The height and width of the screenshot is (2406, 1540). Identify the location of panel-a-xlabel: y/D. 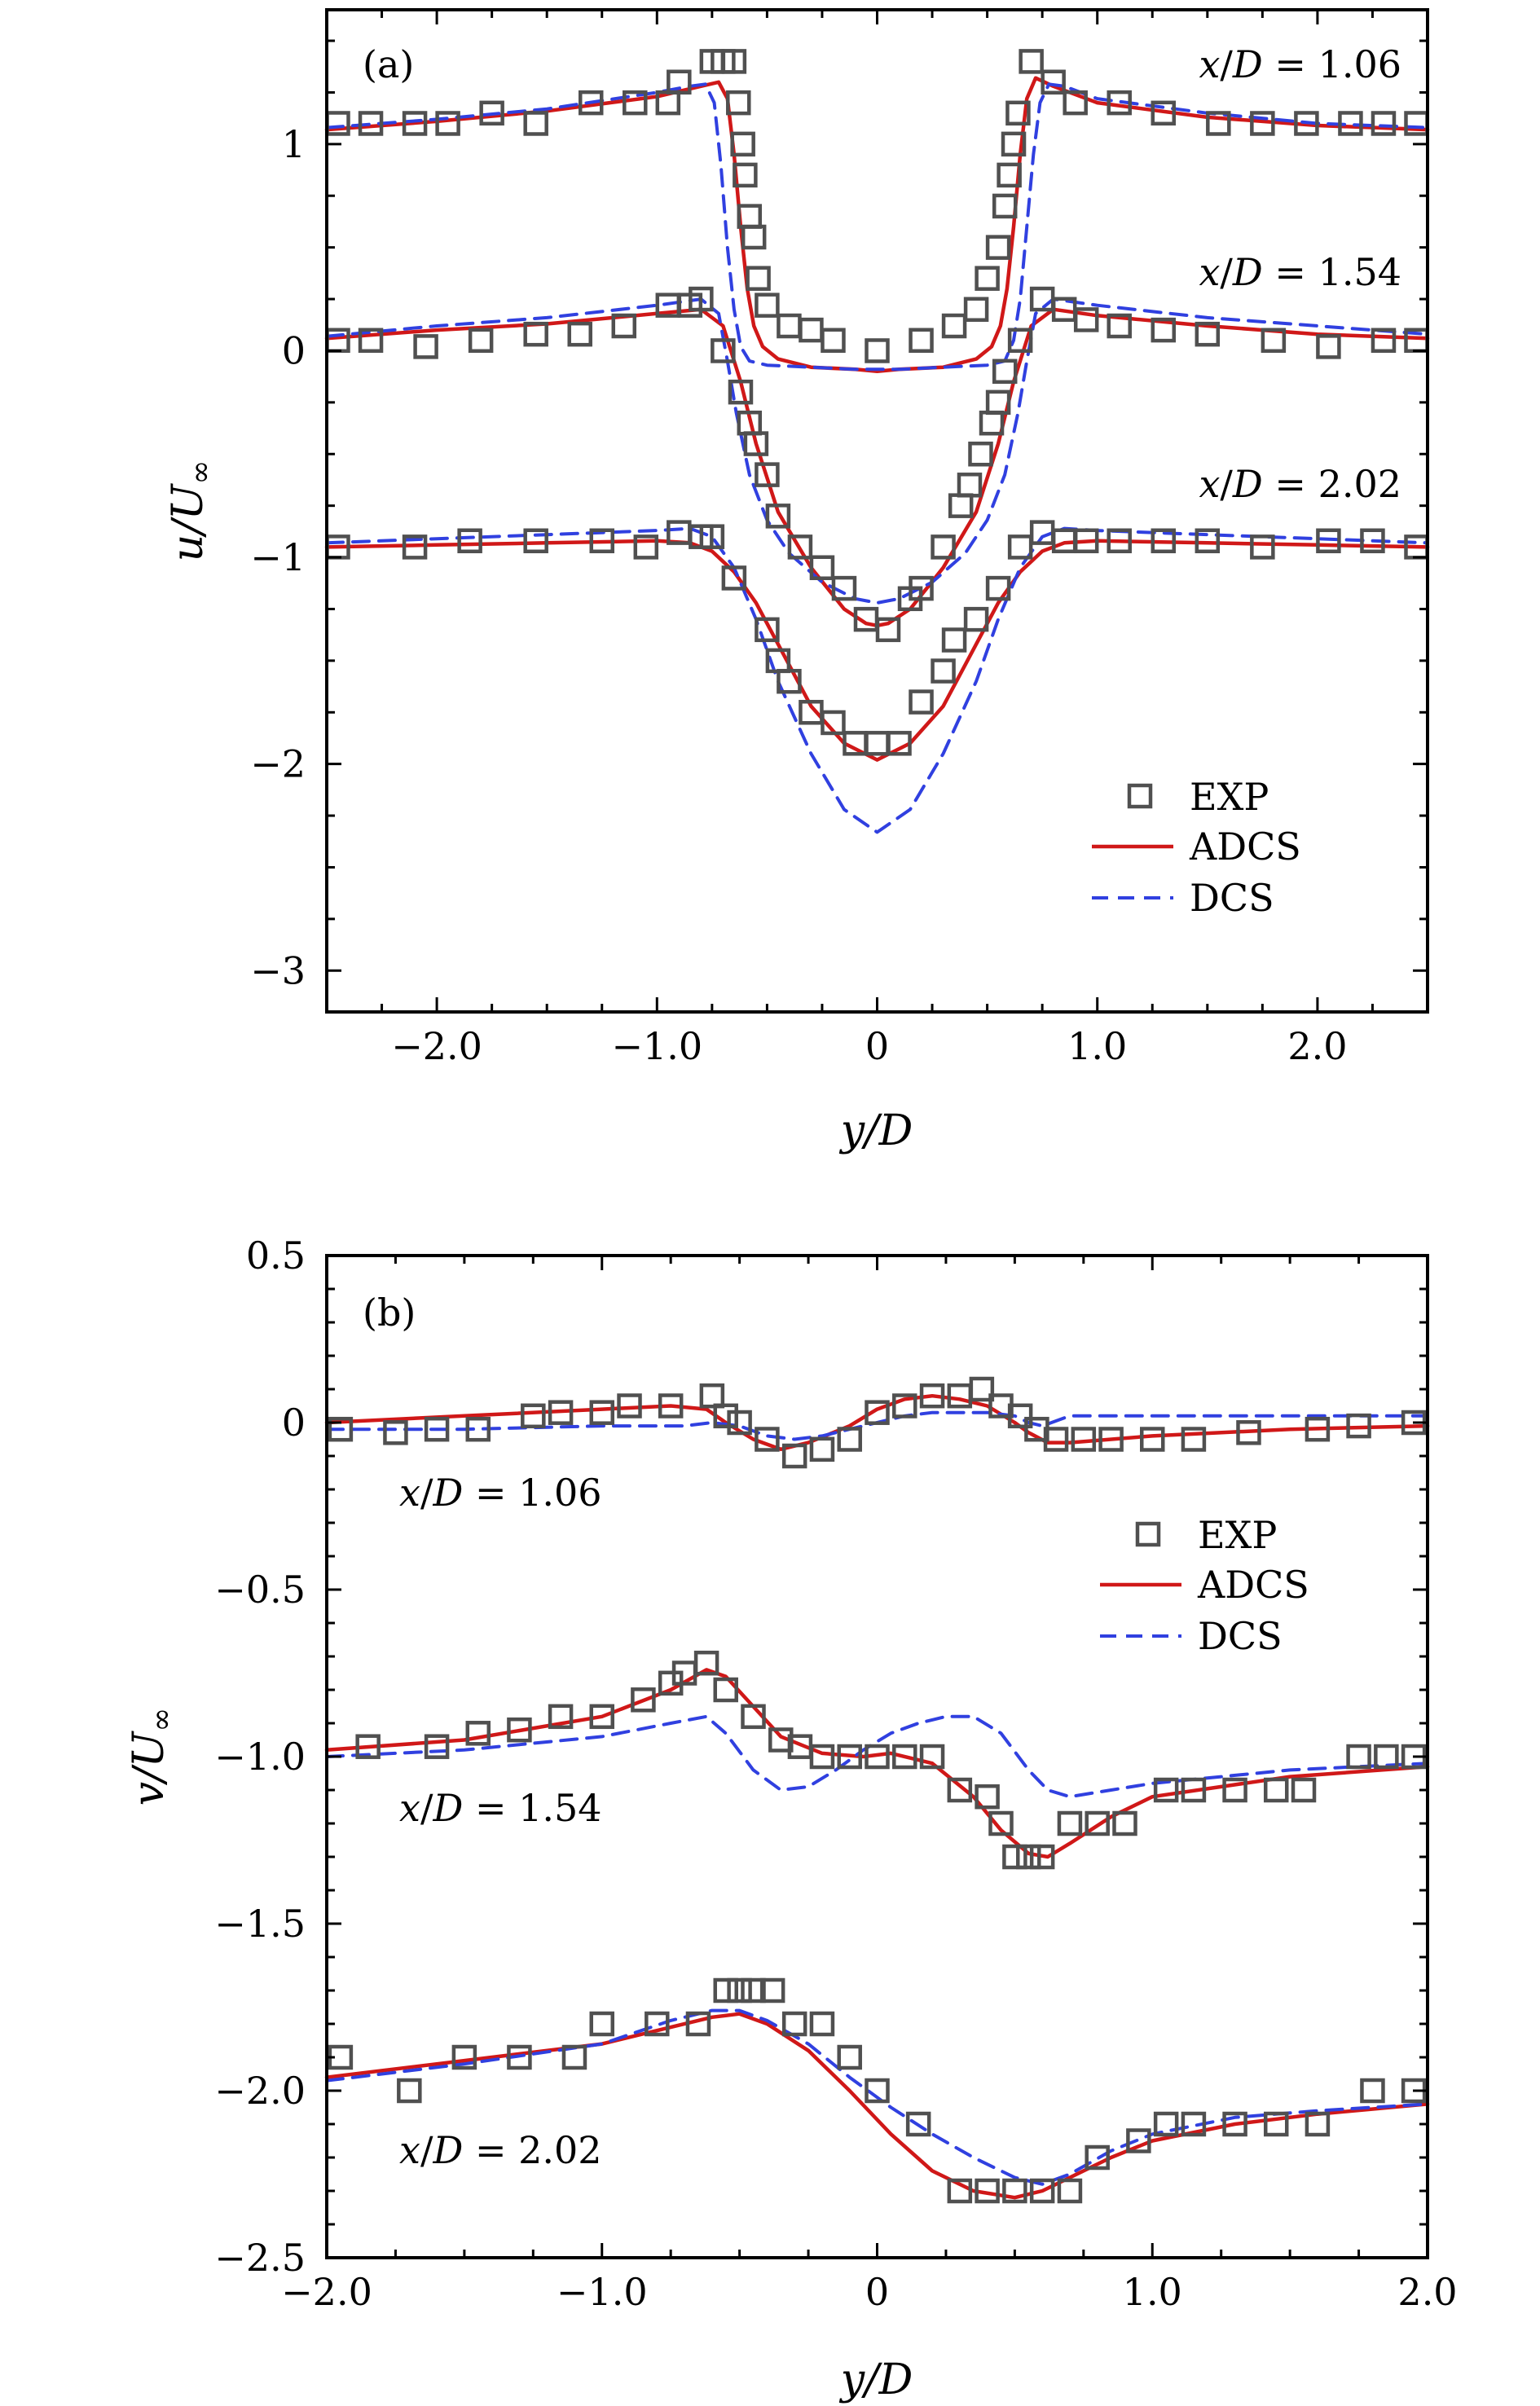
(876, 1130).